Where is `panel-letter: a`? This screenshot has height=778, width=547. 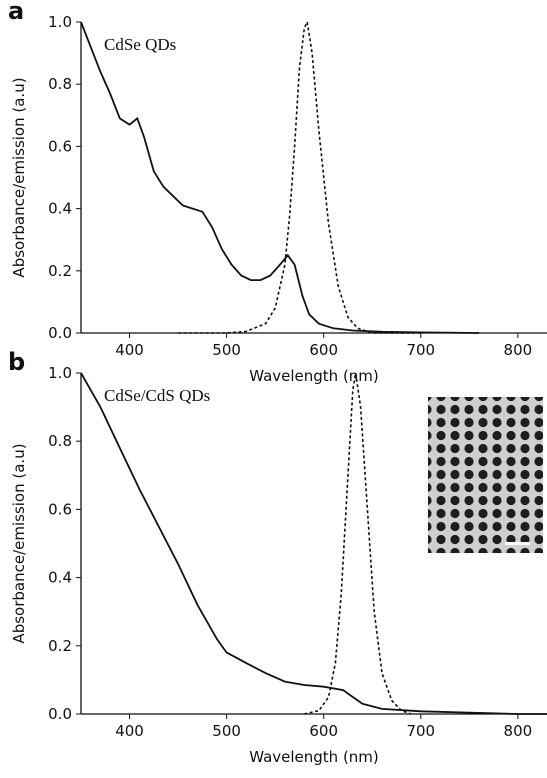
panel-letter: a is located at coordinates (16, 12).